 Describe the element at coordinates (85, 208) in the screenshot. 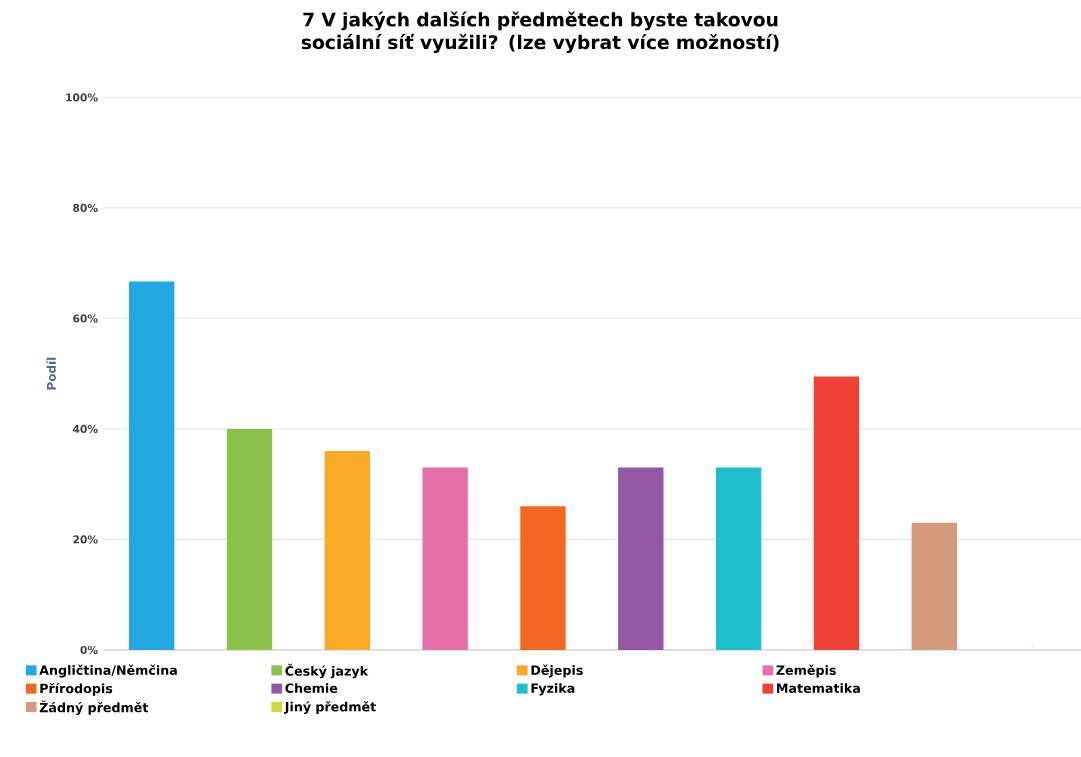

I see `y-tick-label: 80%` at that location.